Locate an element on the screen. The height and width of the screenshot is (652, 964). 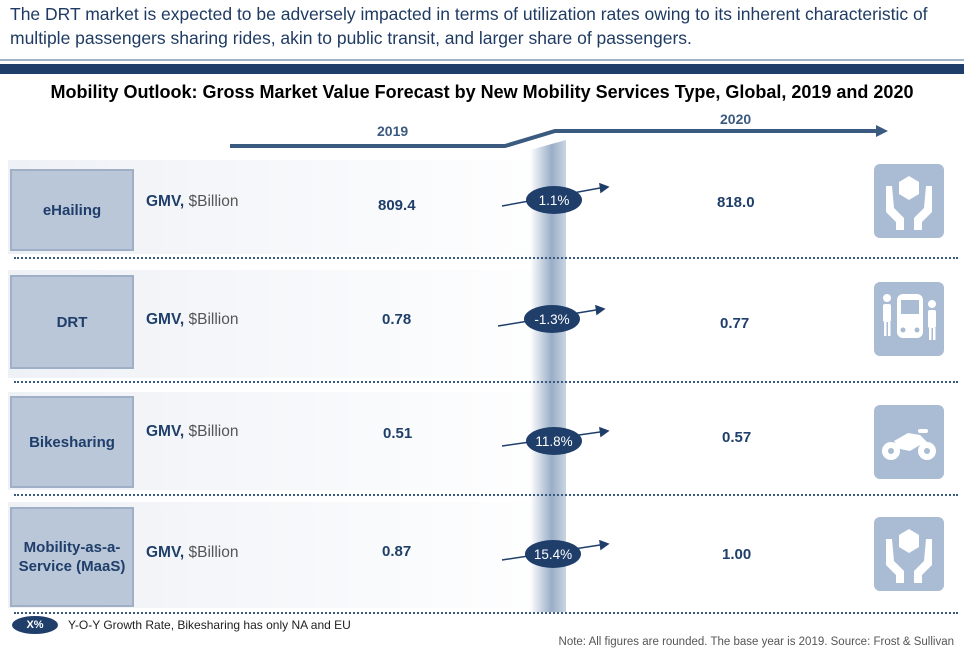
metric-label-maas: GMV, $Billion is located at coordinates (192, 553).